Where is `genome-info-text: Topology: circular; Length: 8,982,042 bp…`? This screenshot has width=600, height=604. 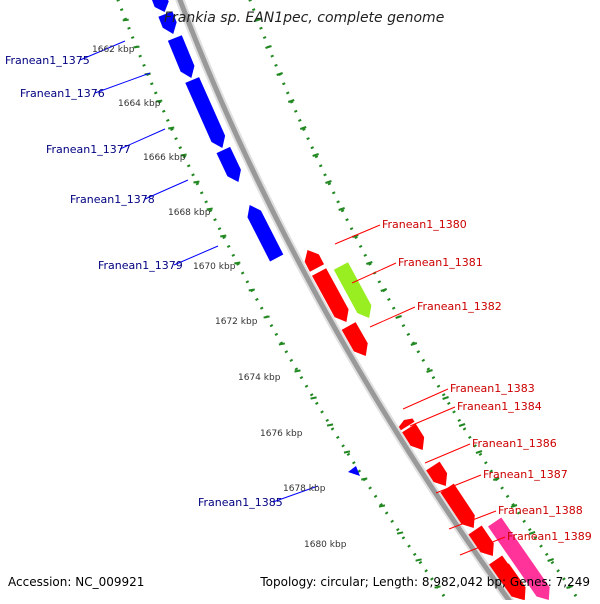
genome-info-text: Topology: circular; Length: 8,982,042 bp… is located at coordinates (424, 582).